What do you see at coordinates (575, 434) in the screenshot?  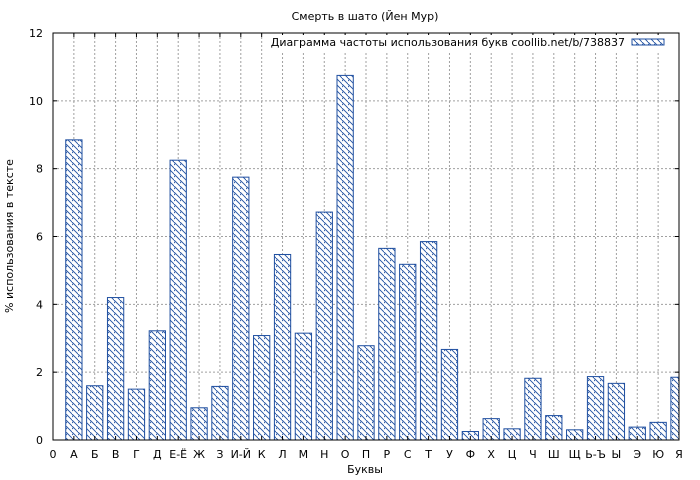 I see `bar-Щ` at bounding box center [575, 434].